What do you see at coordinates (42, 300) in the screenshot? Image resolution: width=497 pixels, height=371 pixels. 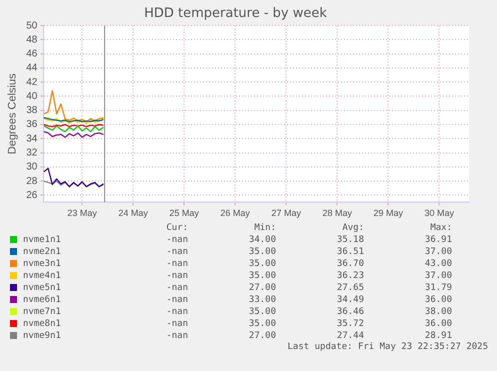 I see `legend-label: nvme6n1` at bounding box center [42, 300].